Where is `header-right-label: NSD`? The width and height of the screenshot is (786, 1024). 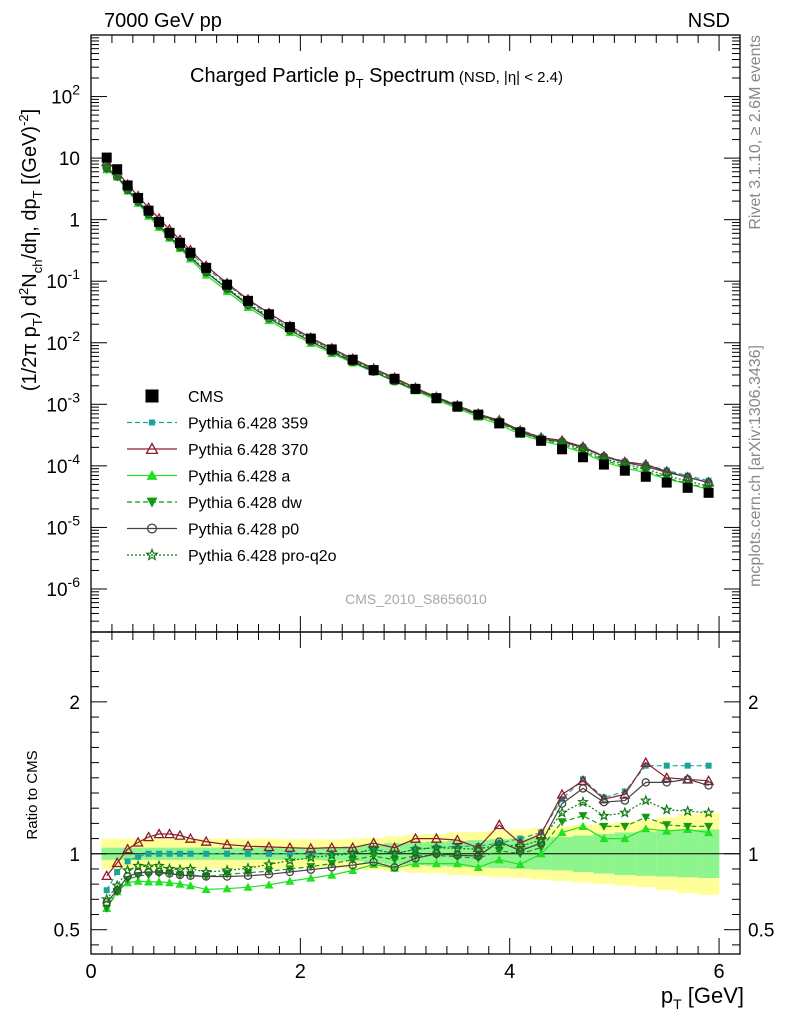
header-right-label: NSD is located at coordinates (709, 21).